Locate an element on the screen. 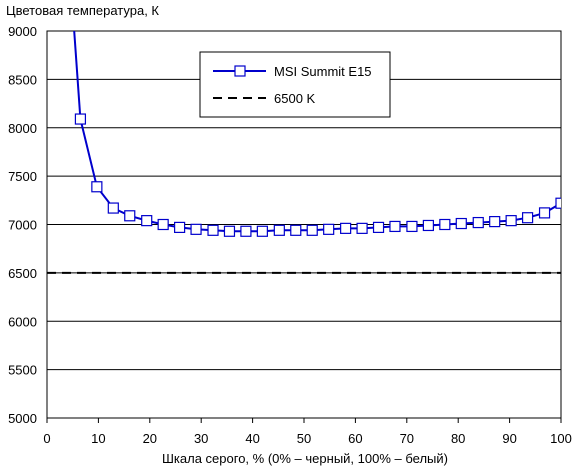 The image size is (574, 469). y-tick-label: 6500 is located at coordinates (22, 273).